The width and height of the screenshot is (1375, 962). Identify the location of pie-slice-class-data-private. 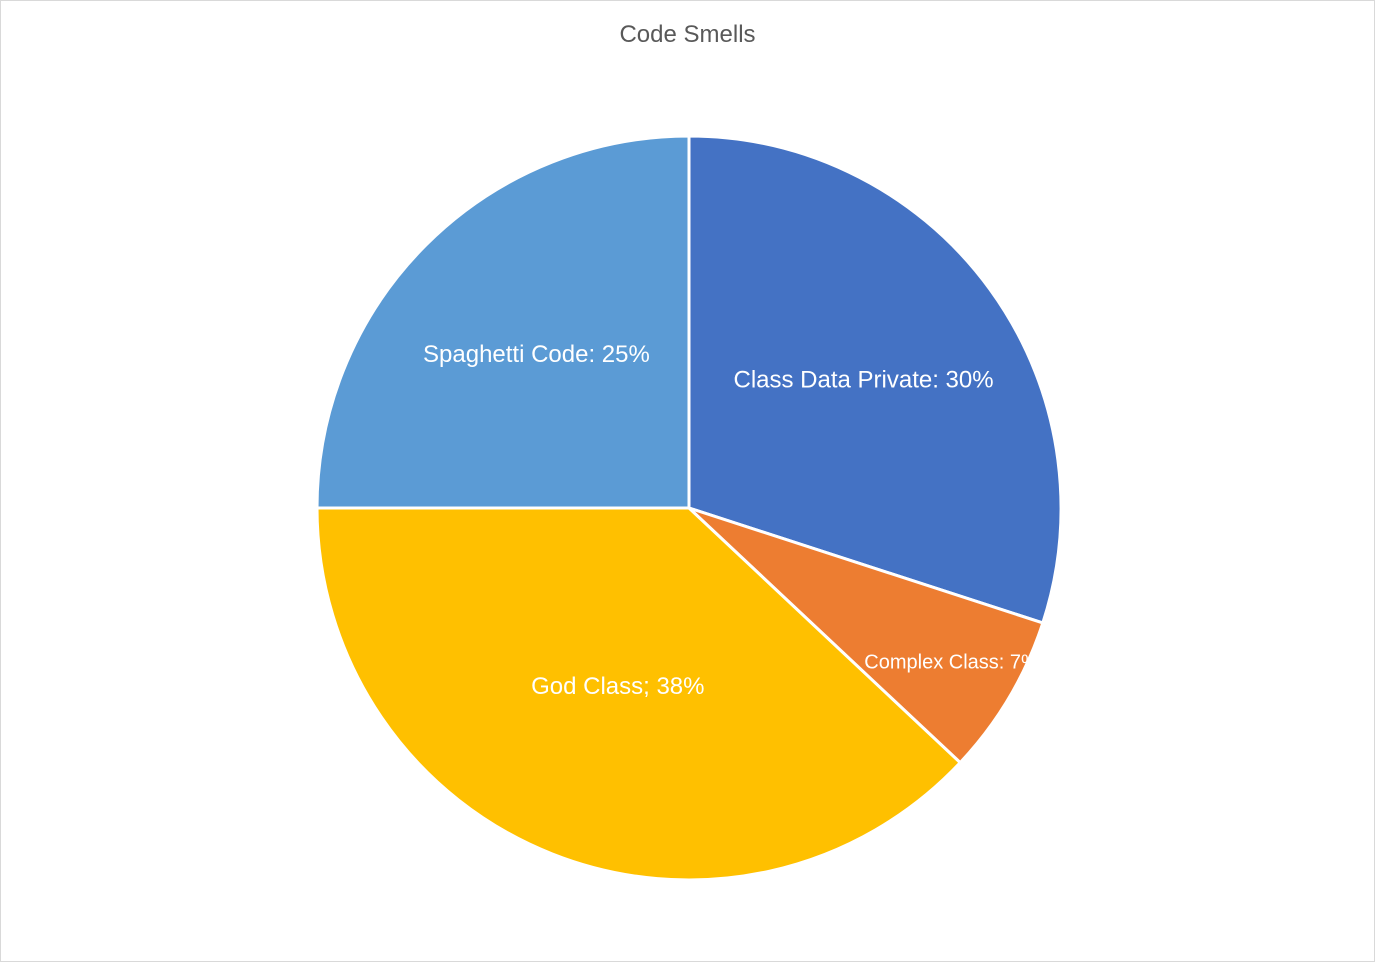
(875, 379).